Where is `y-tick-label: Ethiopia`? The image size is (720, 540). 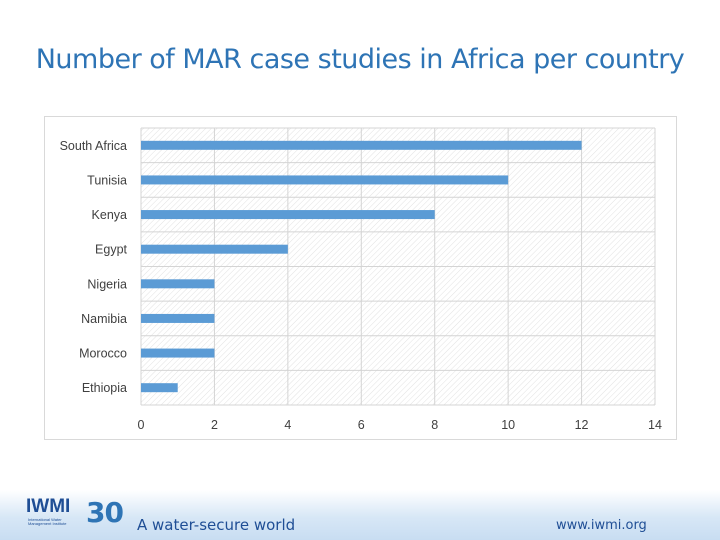 y-tick-label: Ethiopia is located at coordinates (104, 388).